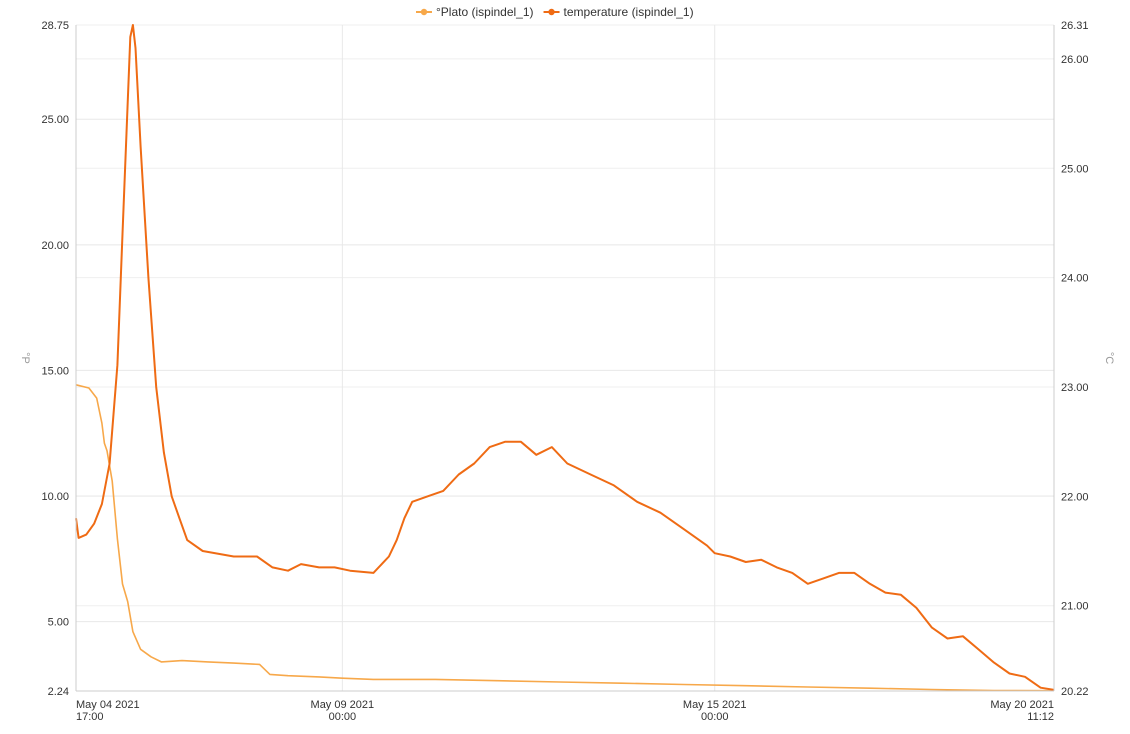 This screenshot has height=734, width=1130. I want to click on x-tick-label-date: May 15 2021, so click(715, 705).